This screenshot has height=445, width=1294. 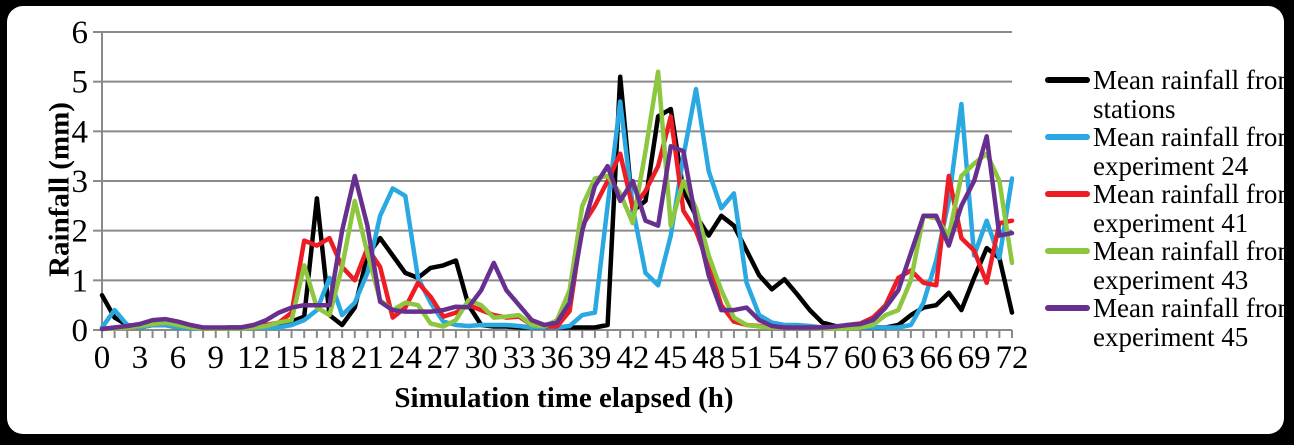 I want to click on x-tick-label: 12, so click(x=253, y=358).